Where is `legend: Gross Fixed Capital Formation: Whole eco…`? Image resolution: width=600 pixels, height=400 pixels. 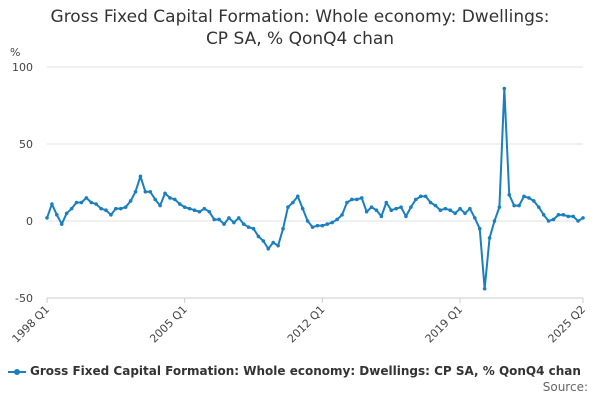 legend: Gross Fixed Capital Formation: Whole eco… is located at coordinates (294, 371).